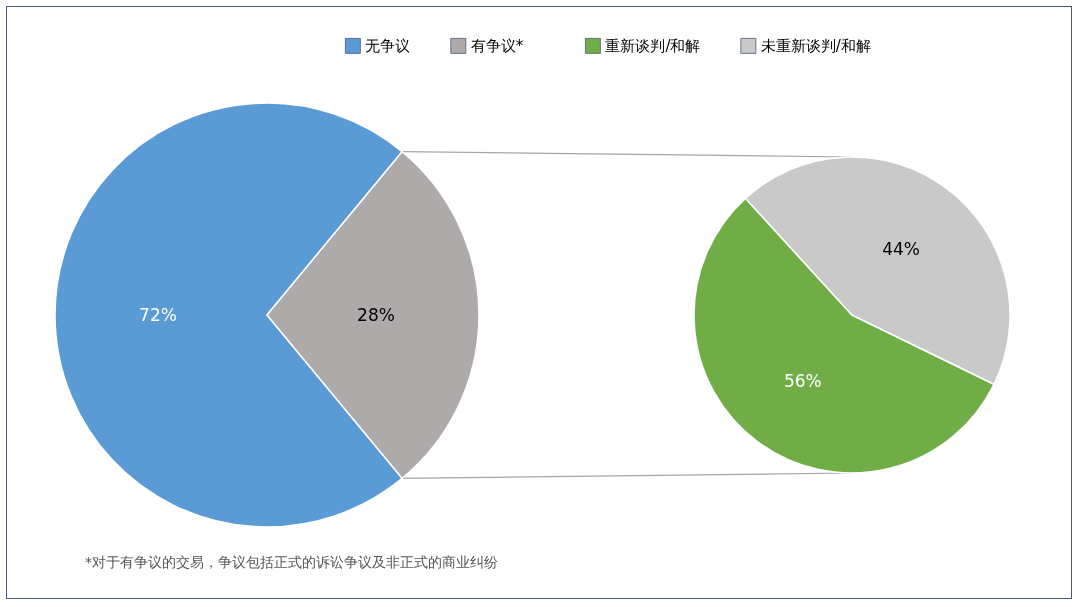 Image resolution: width=1080 pixels, height=607 pixels. I want to click on data-label: 28%, so click(376, 315).